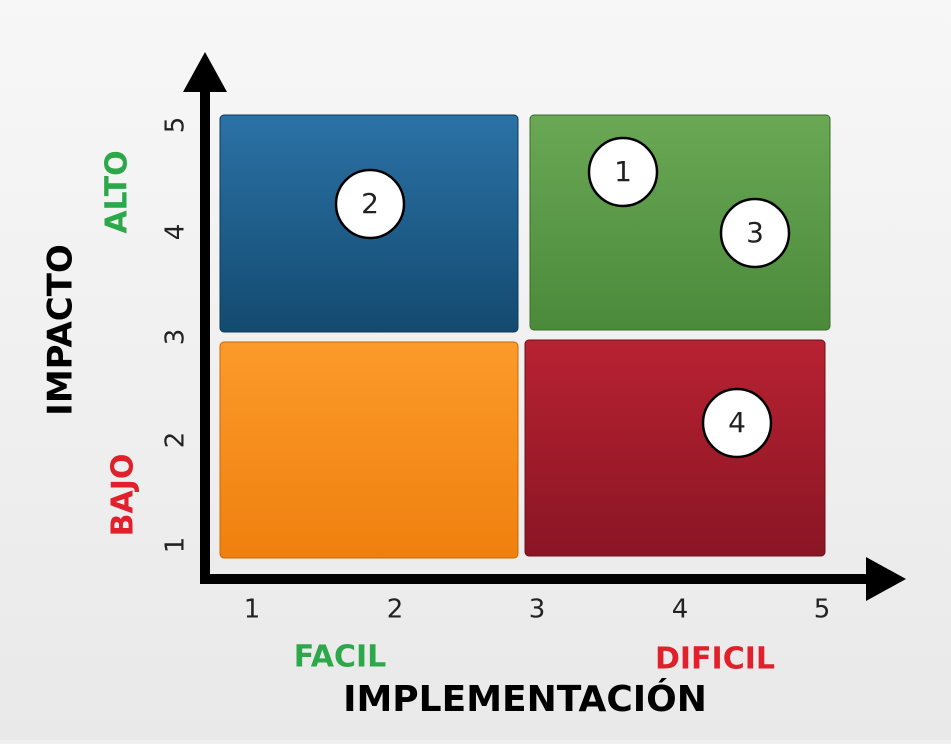  I want to click on x-arrow, so click(886, 579).